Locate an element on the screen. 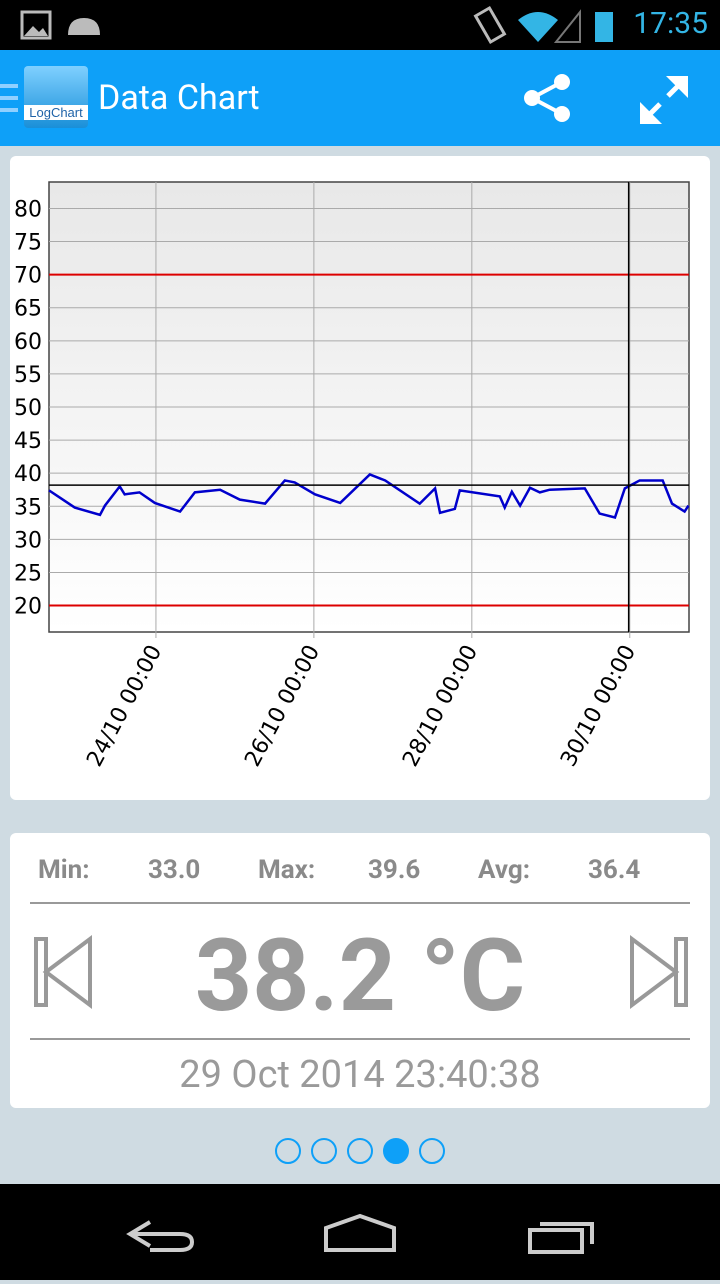  status-icons is located at coordinates (60, 25).